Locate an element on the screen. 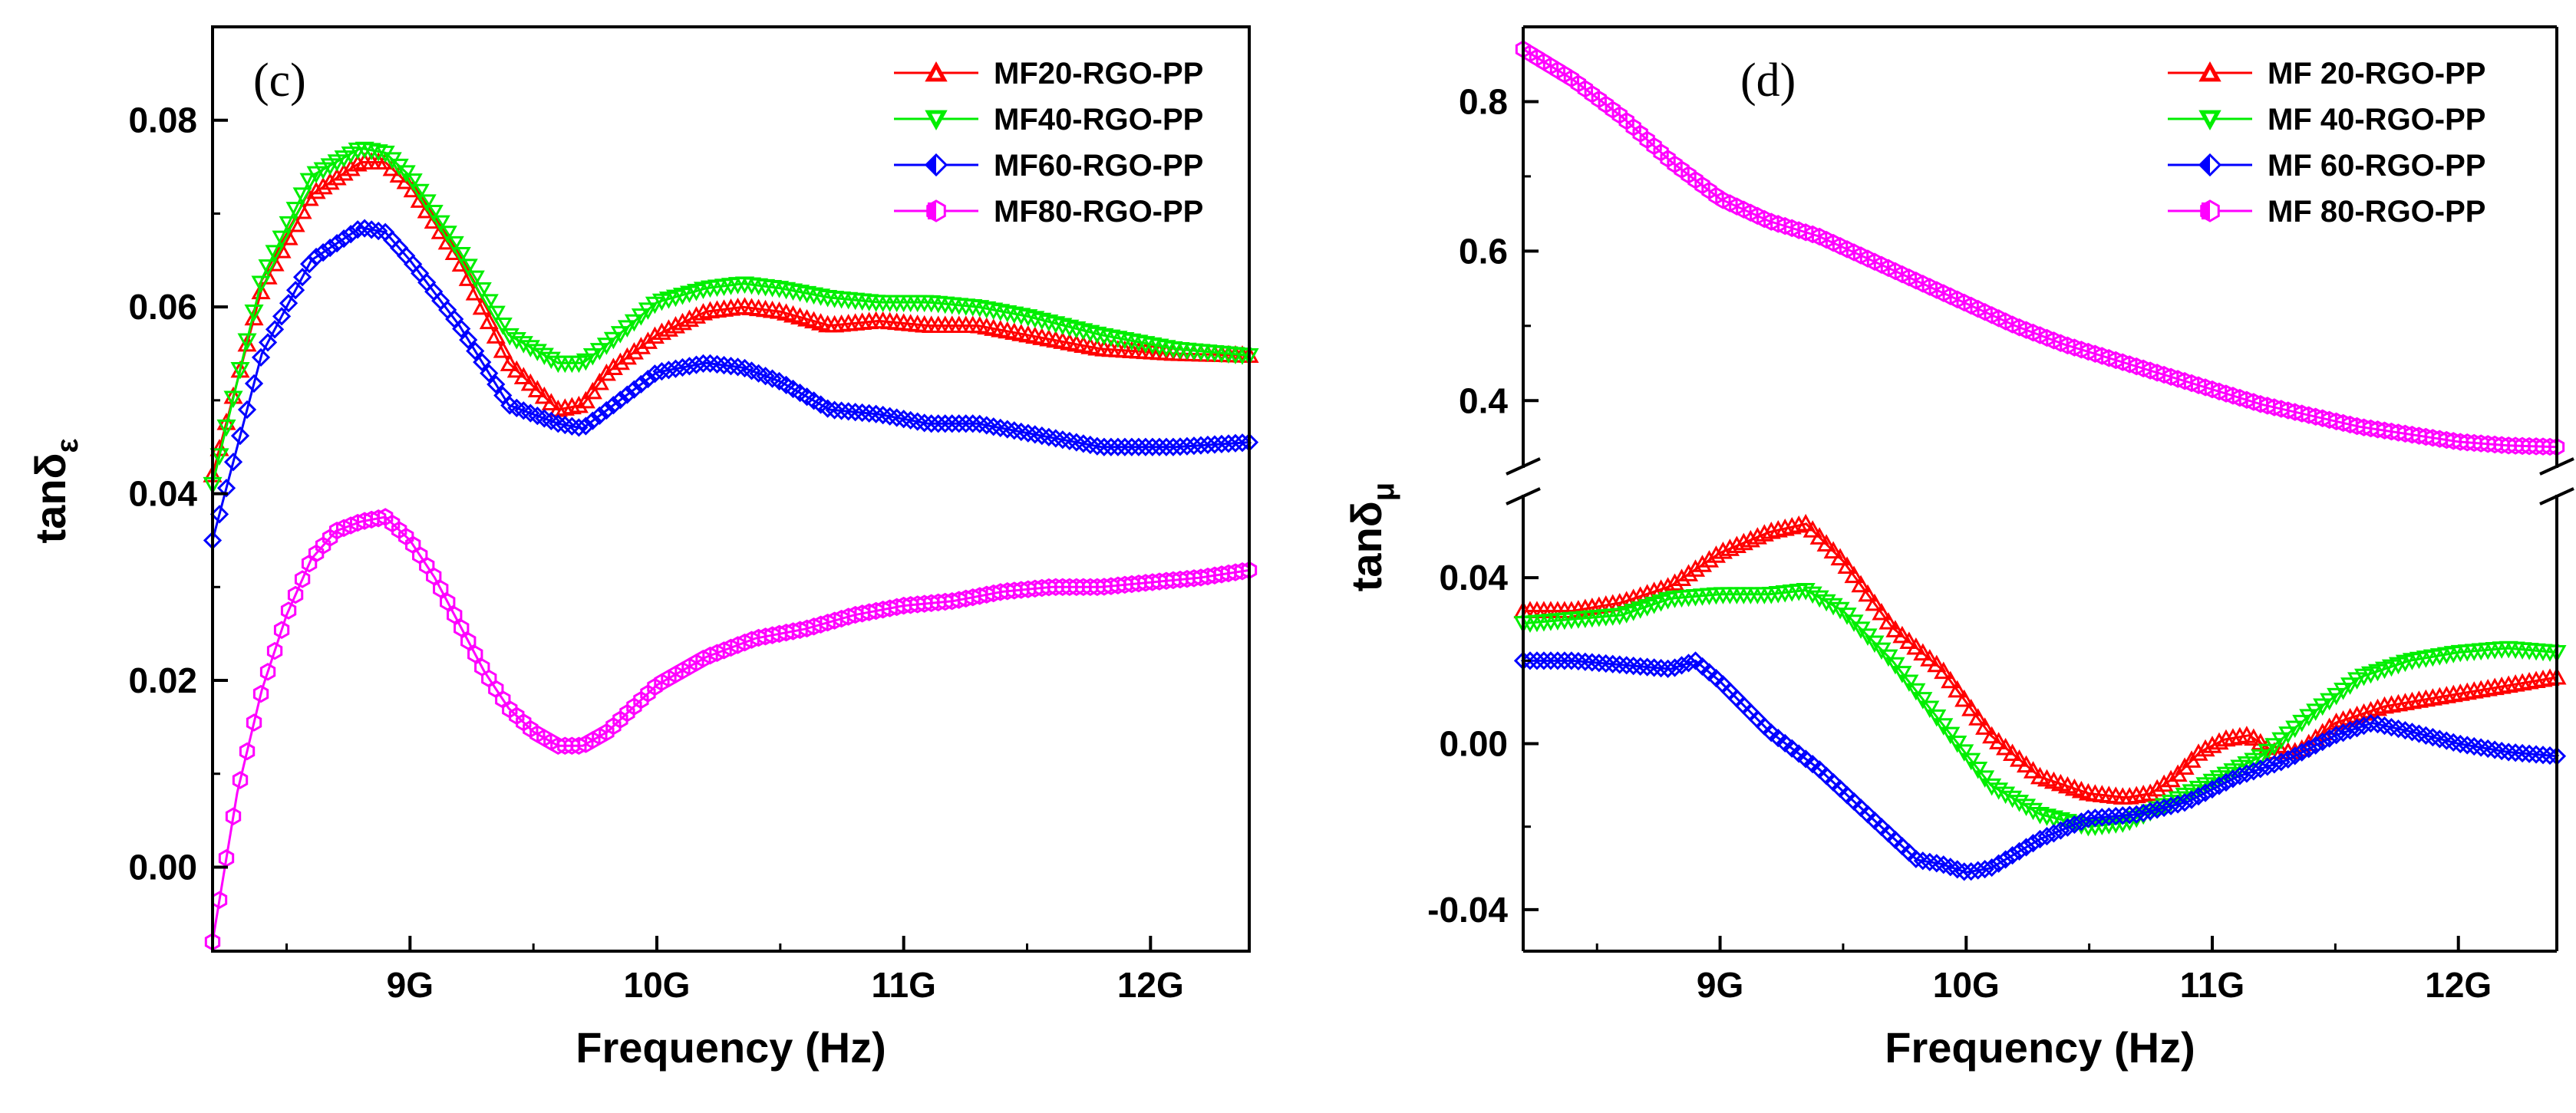  legend-label: MF80-RGO-PP is located at coordinates (1098, 212).